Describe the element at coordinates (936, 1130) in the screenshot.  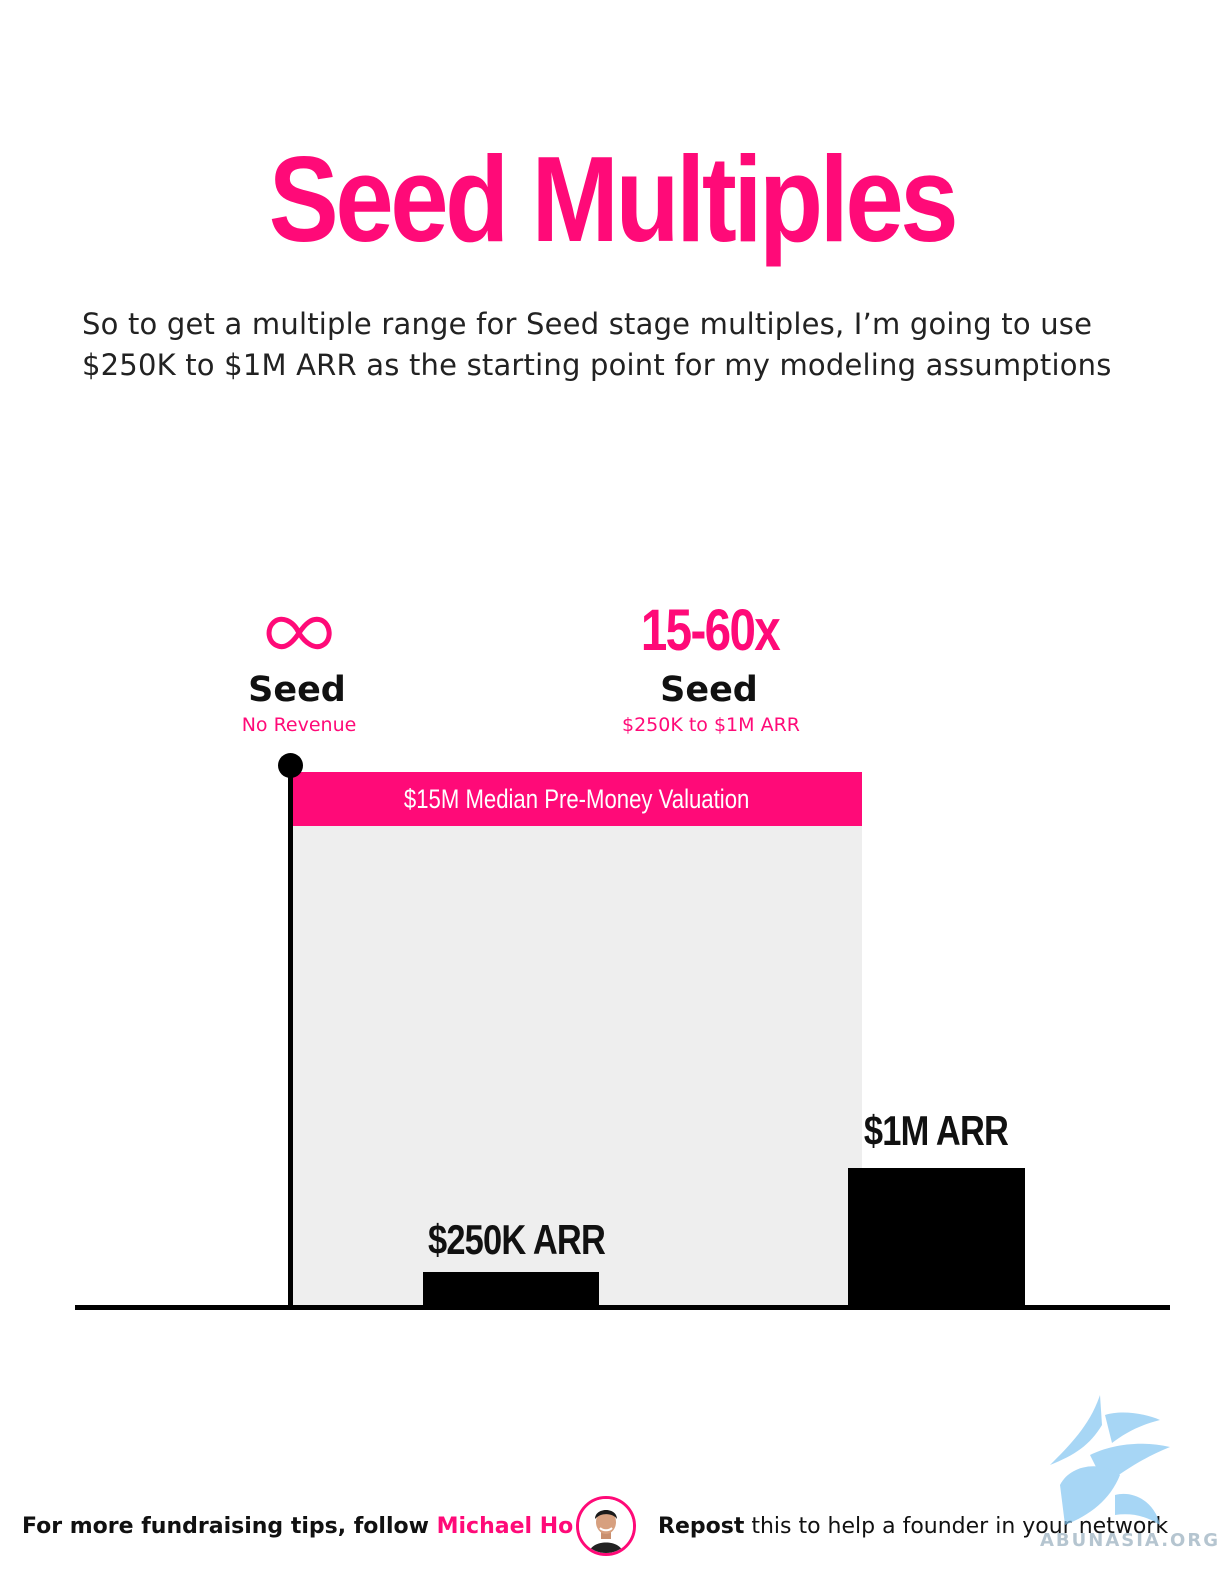
I see `bar-label-1m: $1M ARR` at that location.